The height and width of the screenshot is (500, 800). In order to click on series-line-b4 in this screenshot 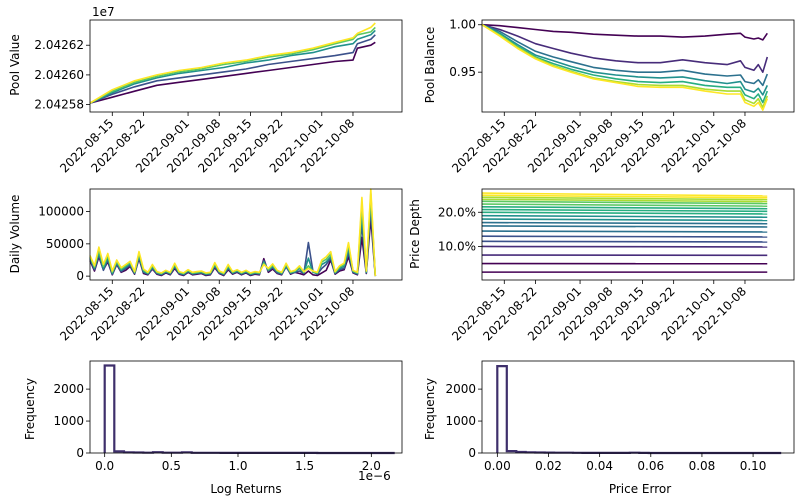, I will do `click(625, 59)`.